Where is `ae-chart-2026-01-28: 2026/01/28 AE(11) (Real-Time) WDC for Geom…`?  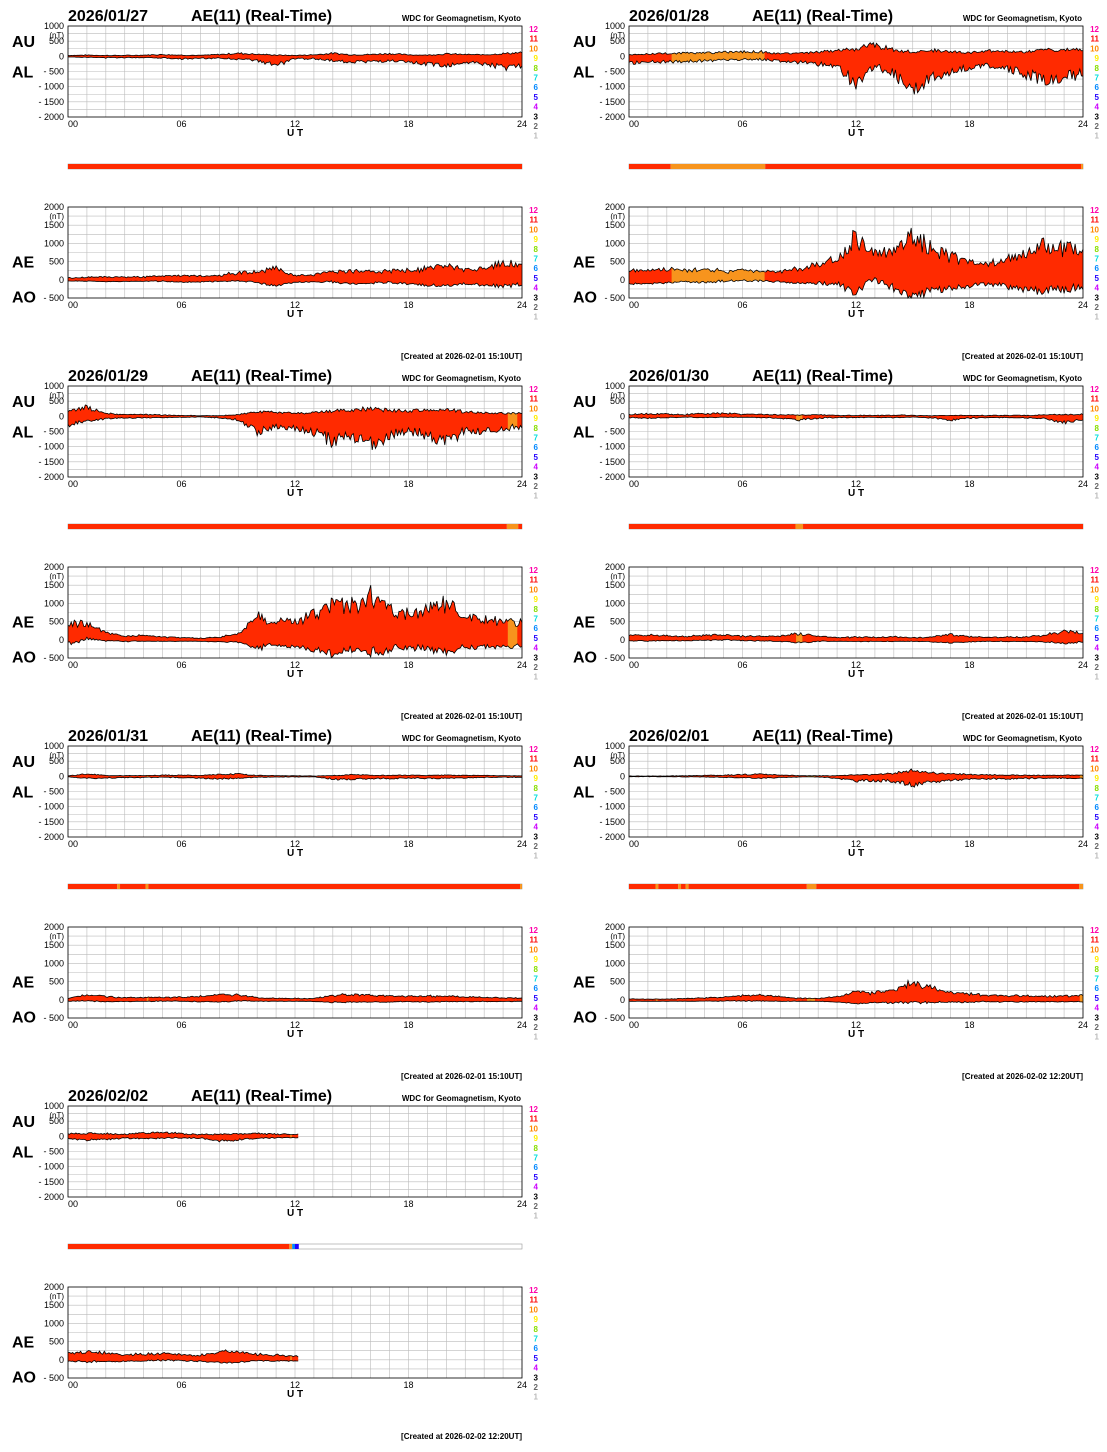
ae-chart-2026-01-28: 2026/01/28 AE(11) (Real-Time) WDC for Geom… is located at coordinates (836, 184).